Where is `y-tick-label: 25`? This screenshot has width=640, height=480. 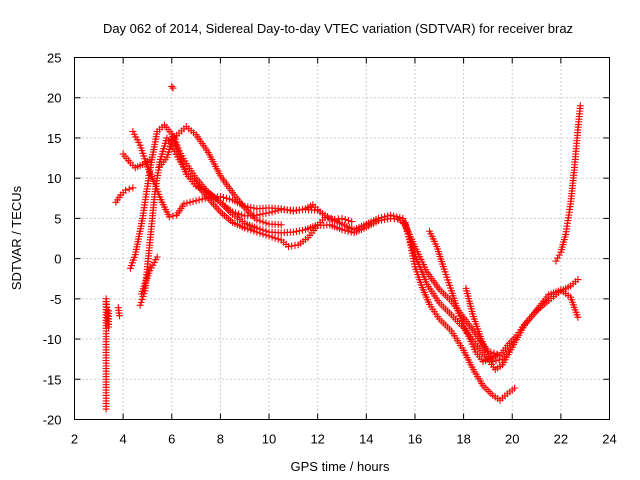 y-tick-label: 25 is located at coordinates (54, 58).